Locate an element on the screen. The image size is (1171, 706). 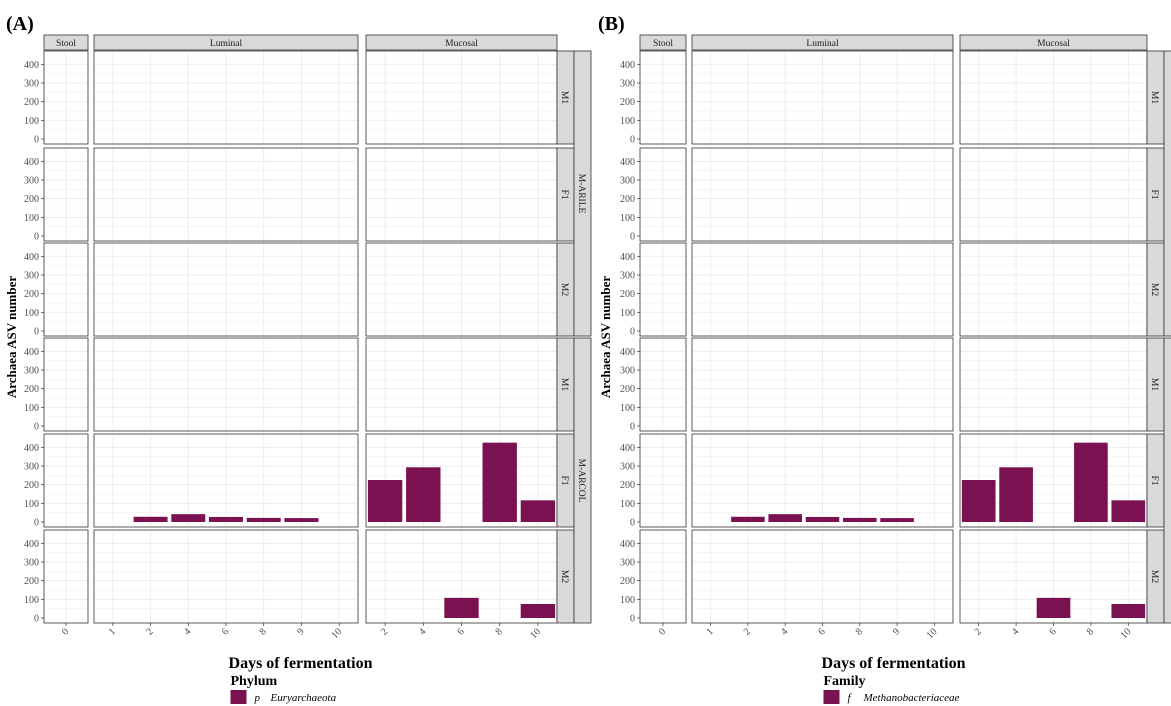
panel-letter: (A) is located at coordinates (20, 24).